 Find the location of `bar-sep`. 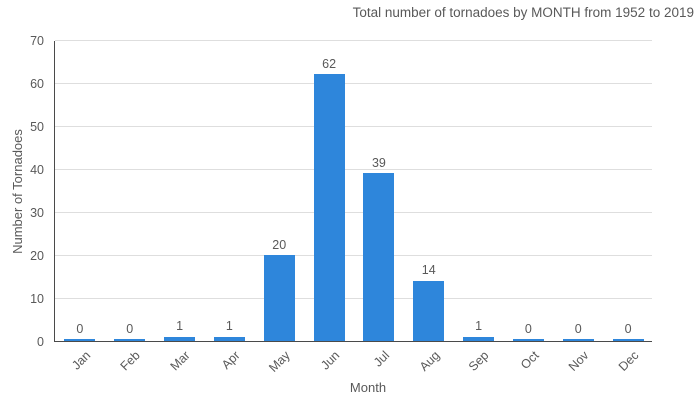

bar-sep is located at coordinates (479, 338).